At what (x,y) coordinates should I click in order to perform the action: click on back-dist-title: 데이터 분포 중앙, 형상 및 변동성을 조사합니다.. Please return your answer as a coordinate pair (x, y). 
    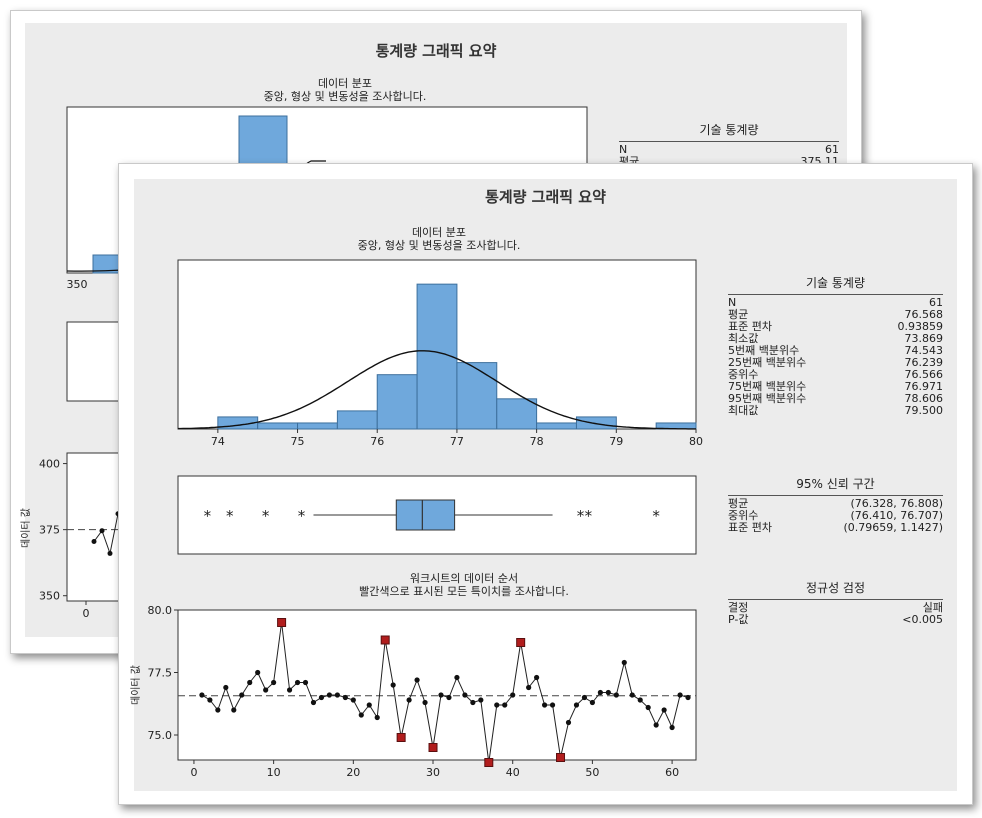
    Looking at the image, I should click on (345, 90).